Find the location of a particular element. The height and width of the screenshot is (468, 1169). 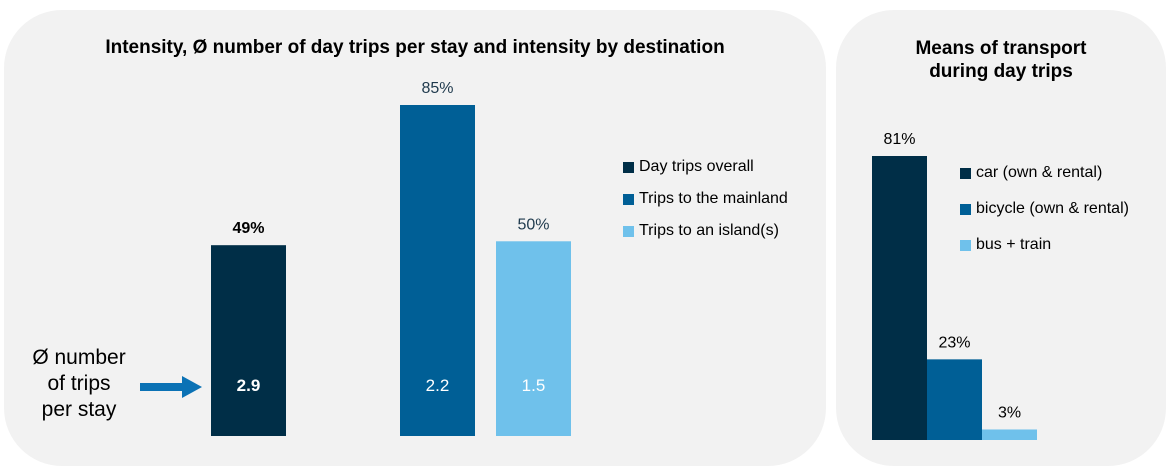

legend-swatch-bicycle is located at coordinates (965, 209).